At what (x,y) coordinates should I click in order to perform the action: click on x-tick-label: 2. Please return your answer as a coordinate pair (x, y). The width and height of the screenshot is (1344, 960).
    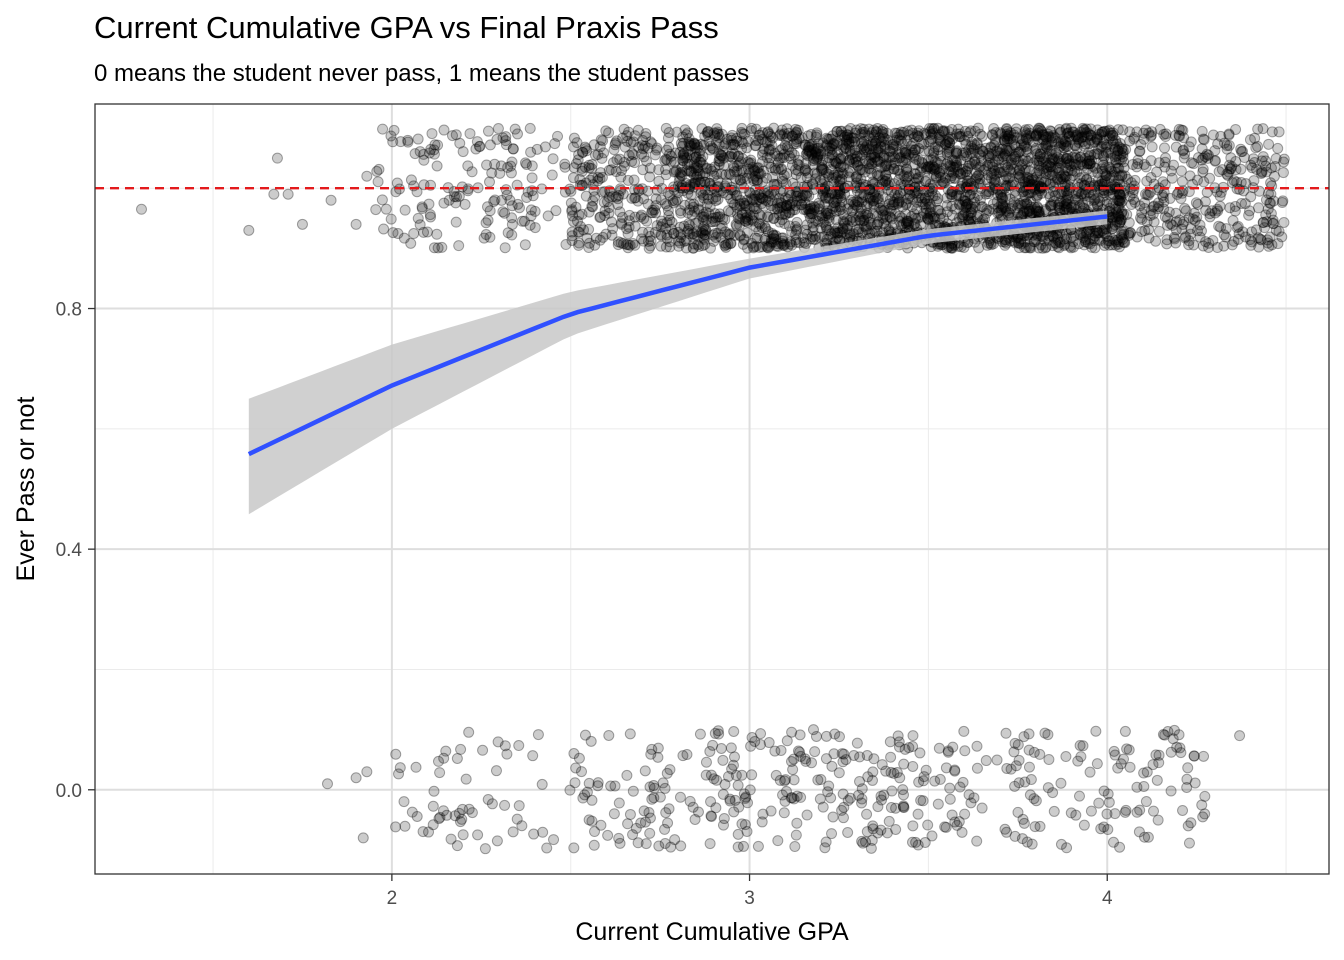
    Looking at the image, I should click on (392, 898).